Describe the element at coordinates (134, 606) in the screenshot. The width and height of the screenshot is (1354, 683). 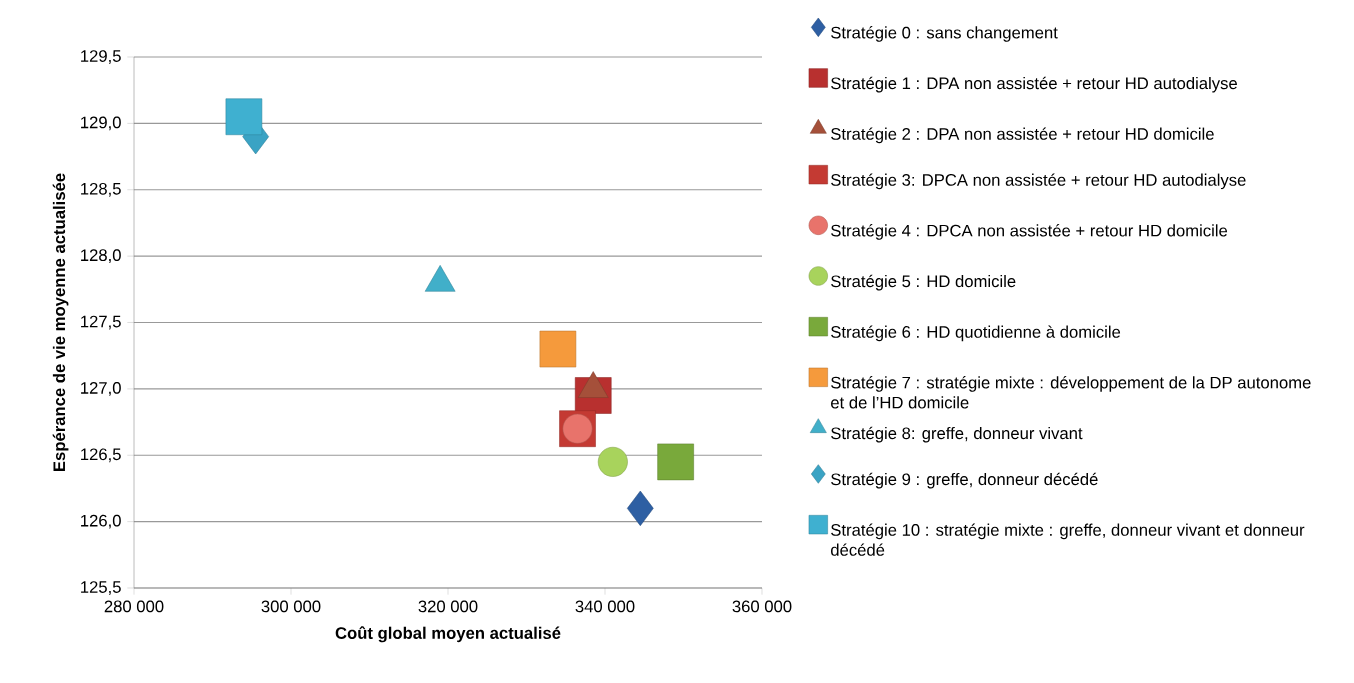
I see `x-tick-label: 280 000` at that location.